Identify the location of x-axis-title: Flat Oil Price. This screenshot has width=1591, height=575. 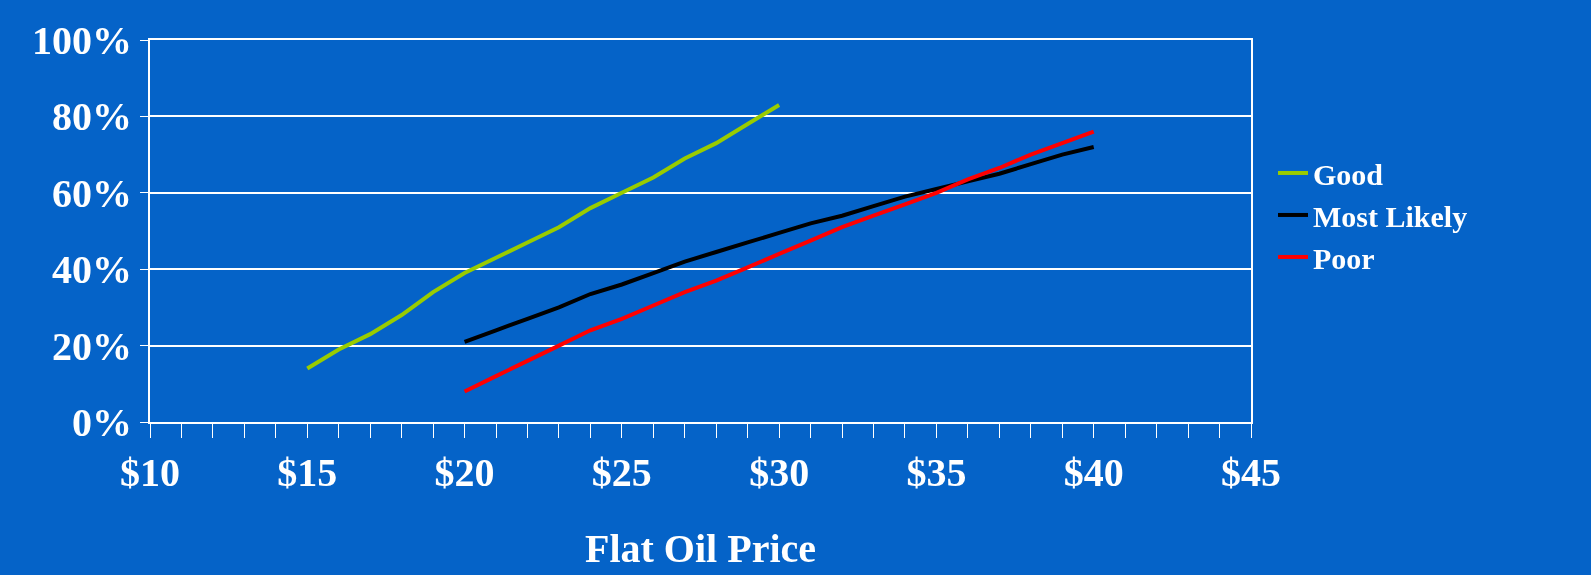
(700, 548).